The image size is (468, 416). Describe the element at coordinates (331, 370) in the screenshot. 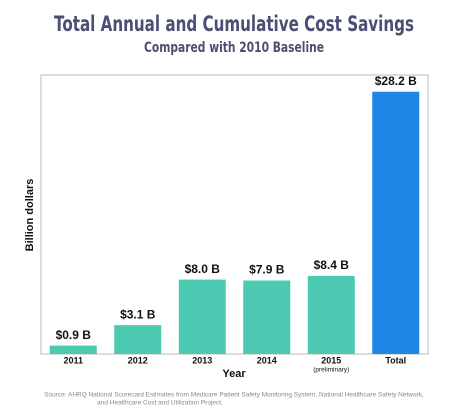

I see `x-tick-note: (preliminary)` at that location.